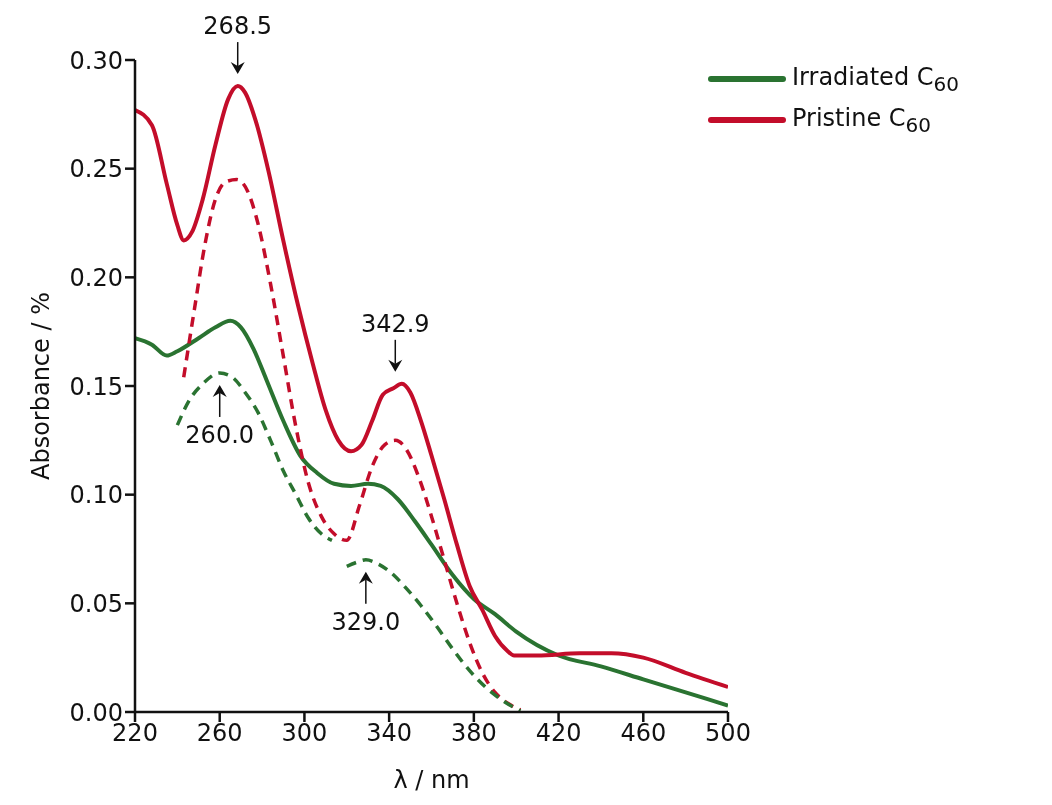 This screenshot has width=1052, height=805. Describe the element at coordinates (366, 621) in the screenshot. I see `annotation: 329.0` at that location.